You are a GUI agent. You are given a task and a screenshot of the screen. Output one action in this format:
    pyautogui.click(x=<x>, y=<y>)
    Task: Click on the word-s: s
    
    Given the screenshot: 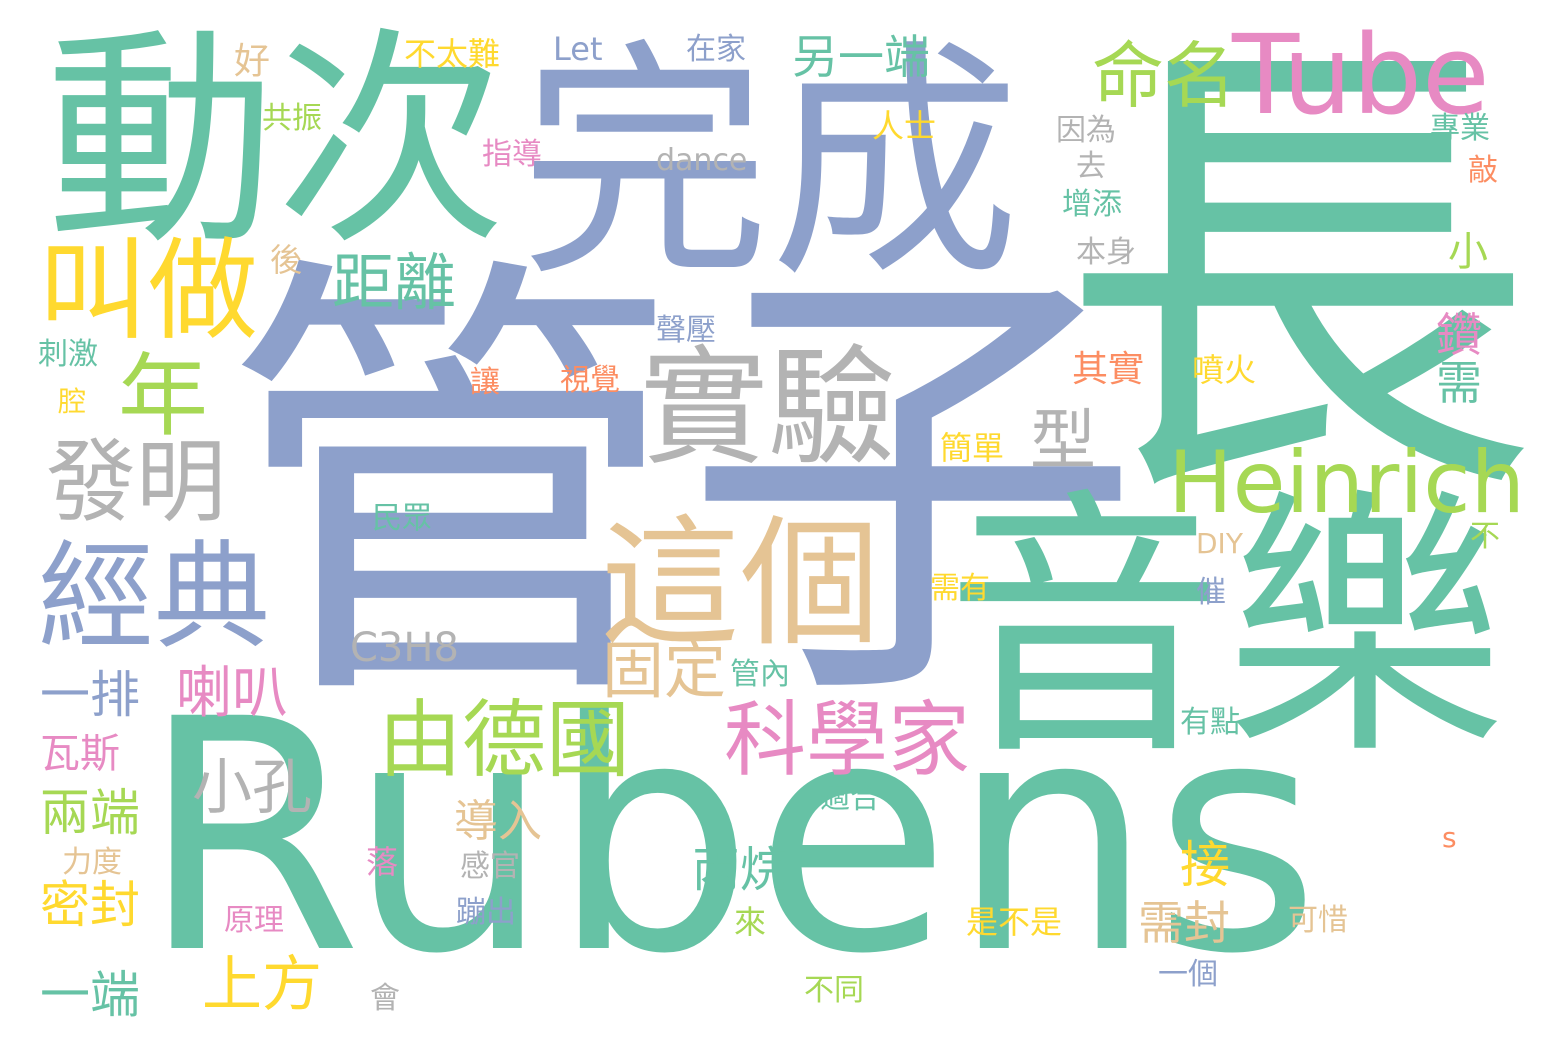 What is the action you would take?
    pyautogui.click(x=1449, y=837)
    